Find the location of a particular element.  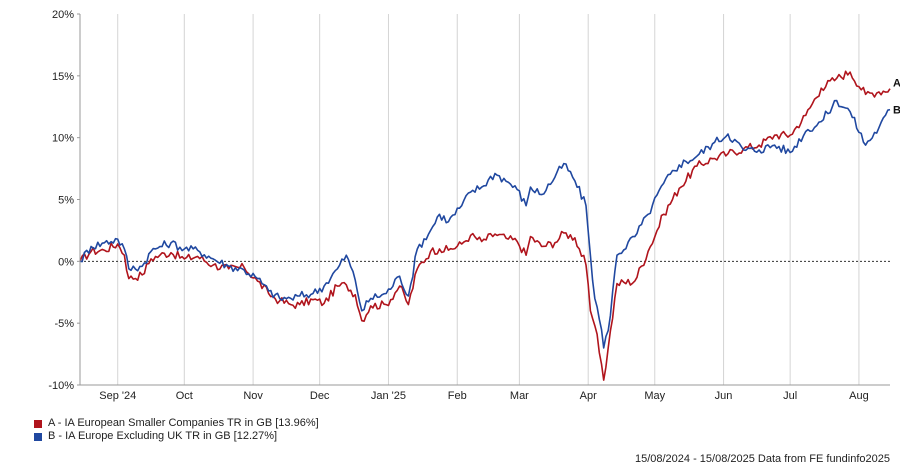

x-tick-label: Jun is located at coordinates (724, 396).